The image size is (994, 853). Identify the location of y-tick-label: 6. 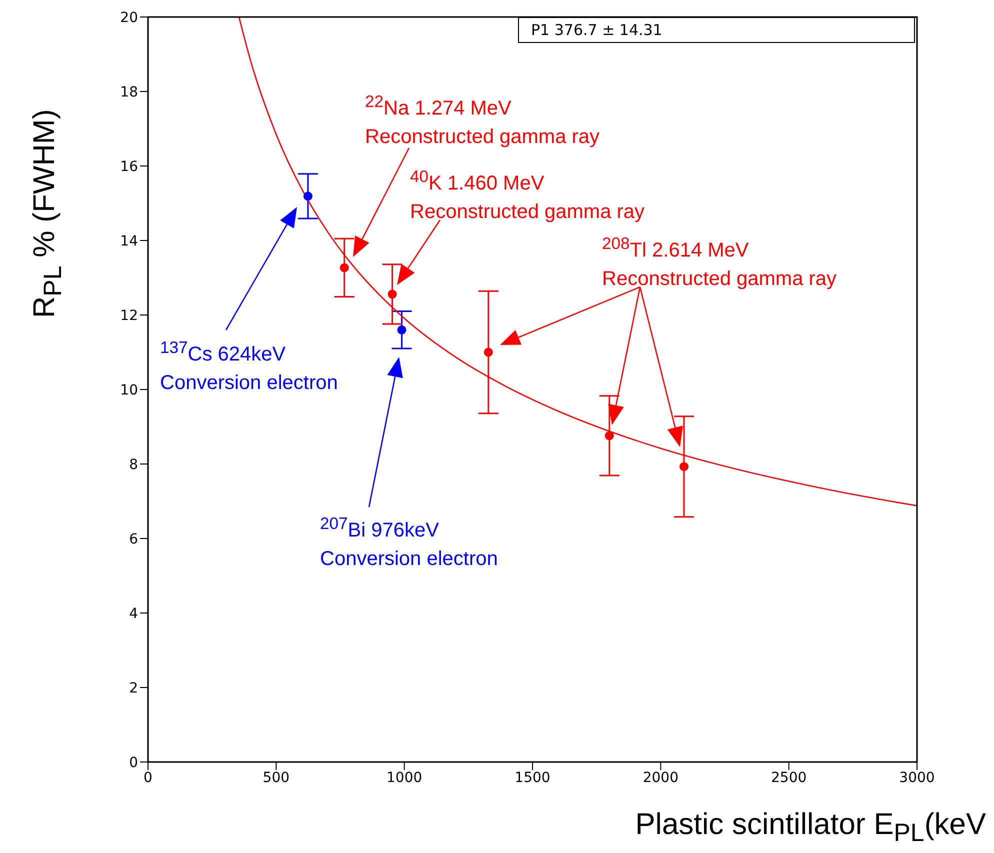
(133, 539).